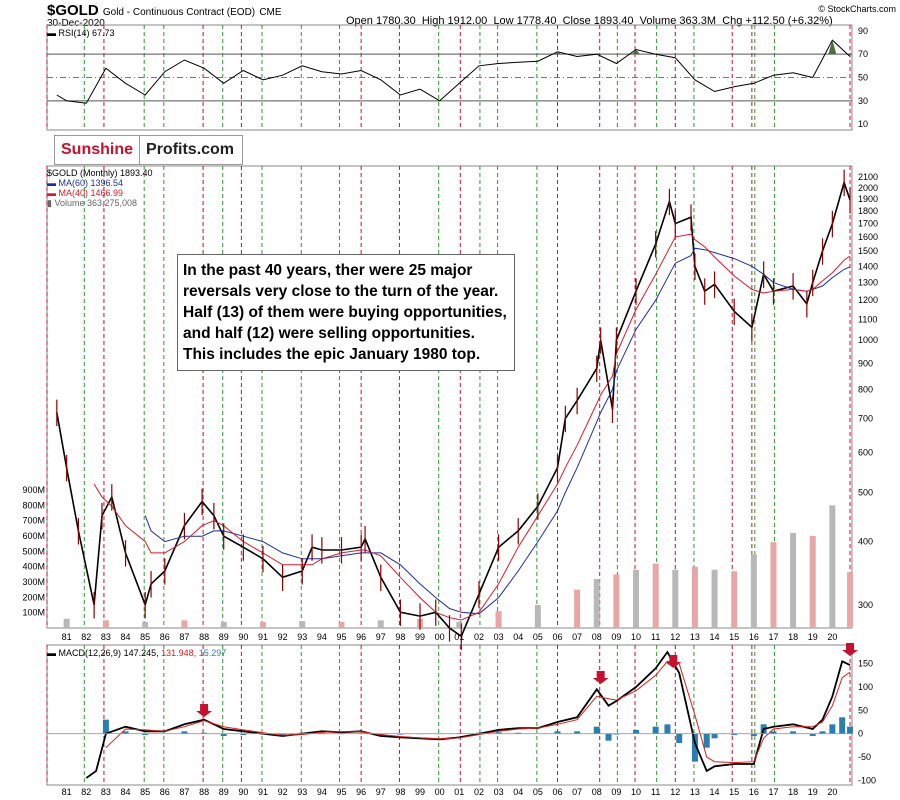  I want to click on year-tick-label-bottom: 91, so click(263, 792).